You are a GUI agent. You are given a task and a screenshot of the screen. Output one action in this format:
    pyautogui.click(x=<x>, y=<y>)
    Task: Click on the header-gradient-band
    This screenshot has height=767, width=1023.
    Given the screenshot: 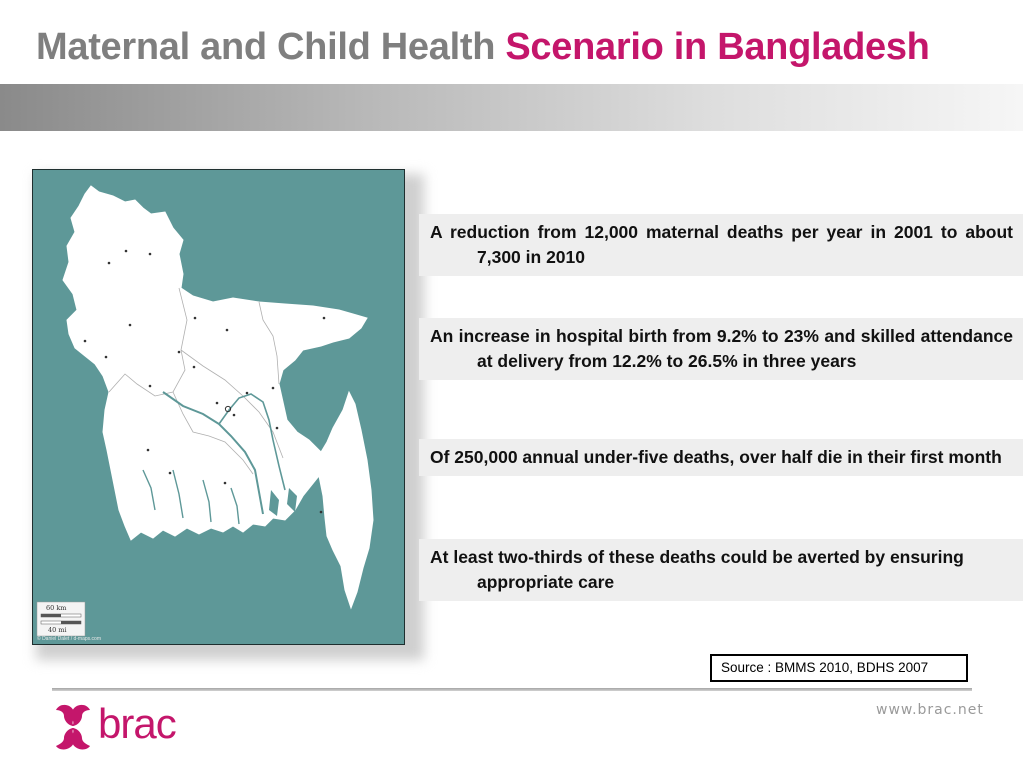 What is the action you would take?
    pyautogui.click(x=511, y=107)
    